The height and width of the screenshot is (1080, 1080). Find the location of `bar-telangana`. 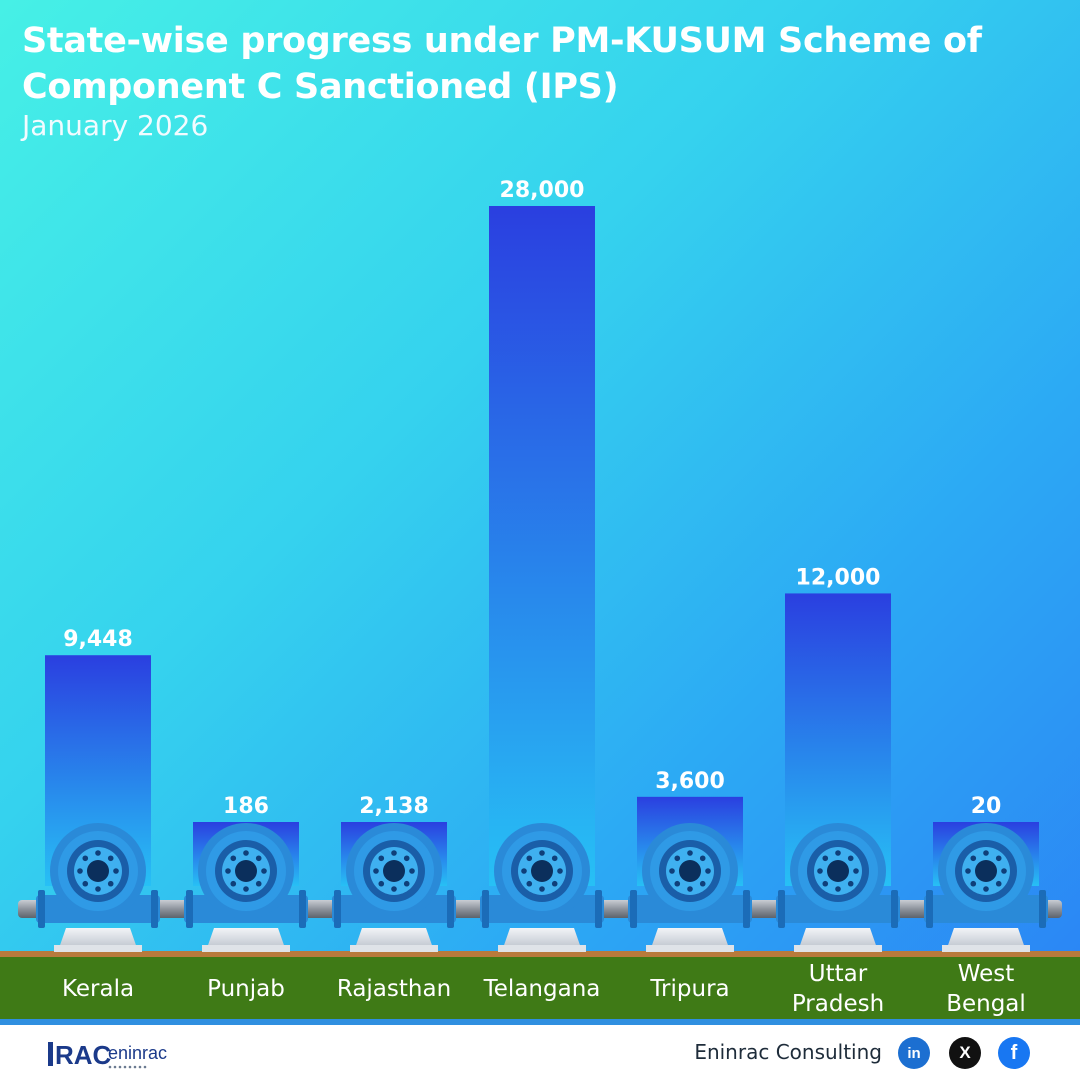

bar-telangana is located at coordinates (542, 546).